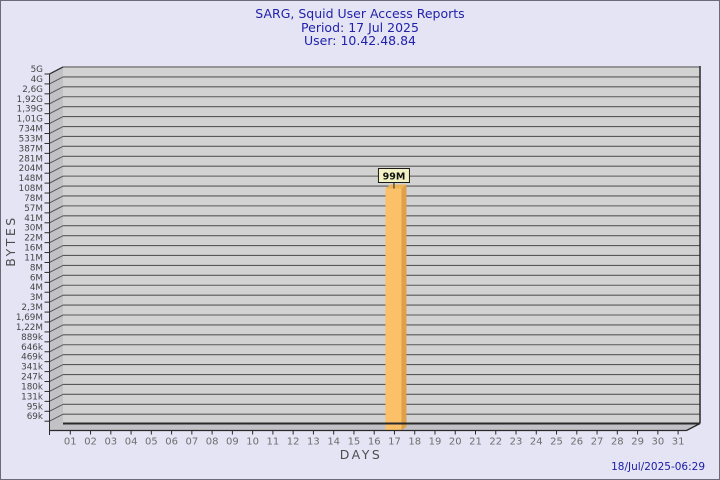 This screenshot has width=720, height=480. What do you see at coordinates (361, 454) in the screenshot?
I see `x-axis-title: DAYS` at bounding box center [361, 454].